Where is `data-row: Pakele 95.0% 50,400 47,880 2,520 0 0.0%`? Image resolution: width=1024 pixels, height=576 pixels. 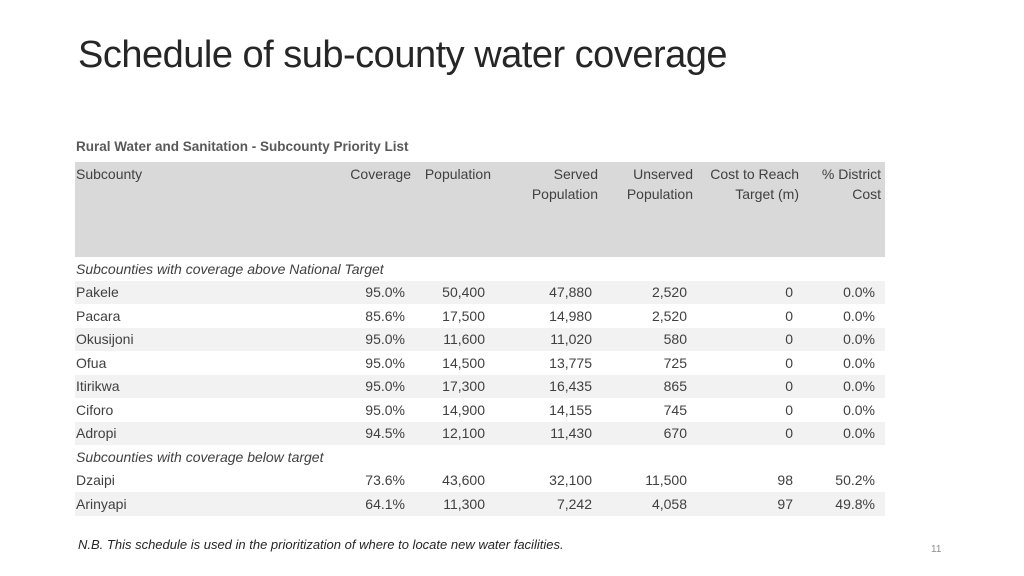
data-row: Pakele 95.0% 50,400 47,880 2,520 0 0.0% is located at coordinates (480, 292).